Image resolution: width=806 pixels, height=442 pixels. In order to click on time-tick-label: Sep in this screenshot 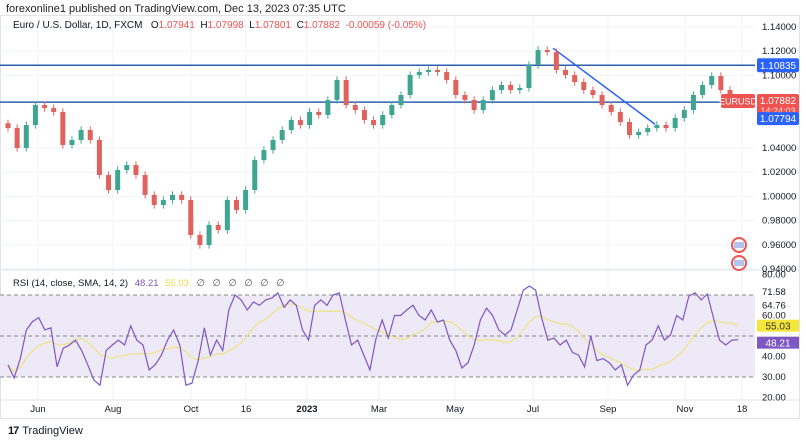, I will do `click(608, 409)`.